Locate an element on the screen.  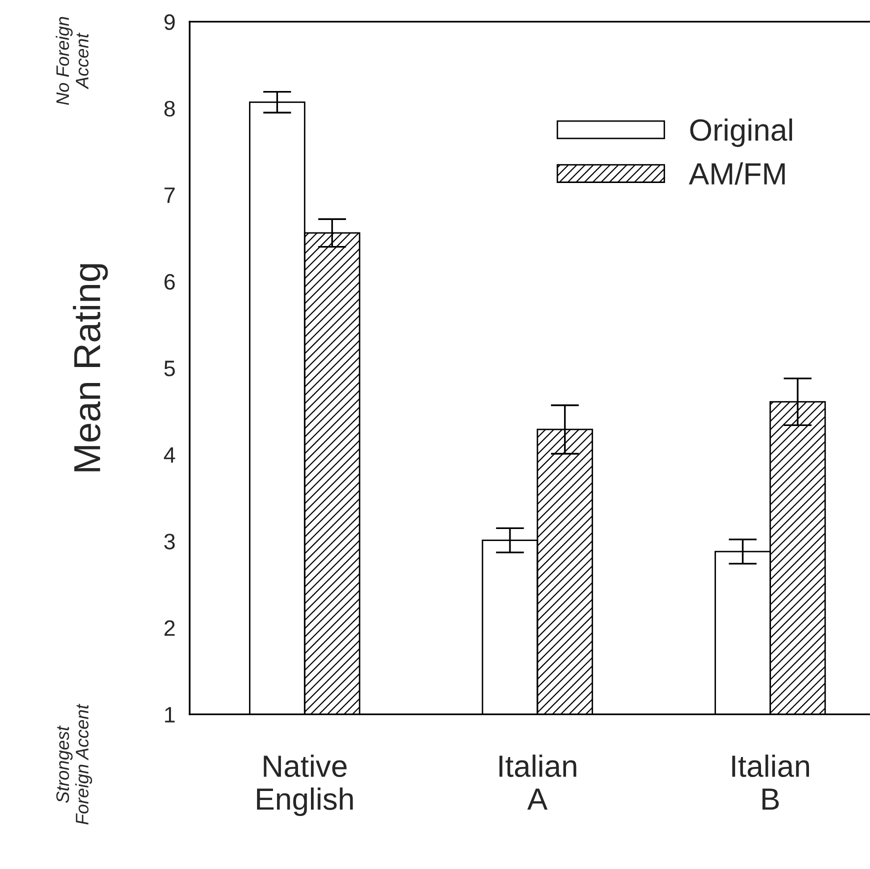
y-tick-label: 5 is located at coordinates (169, 368).